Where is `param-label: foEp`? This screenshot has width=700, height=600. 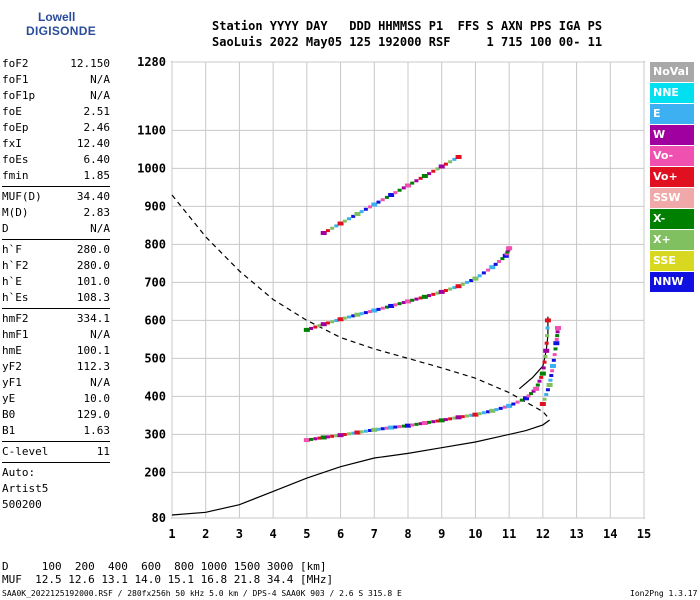 param-label: foEp is located at coordinates (15, 127).